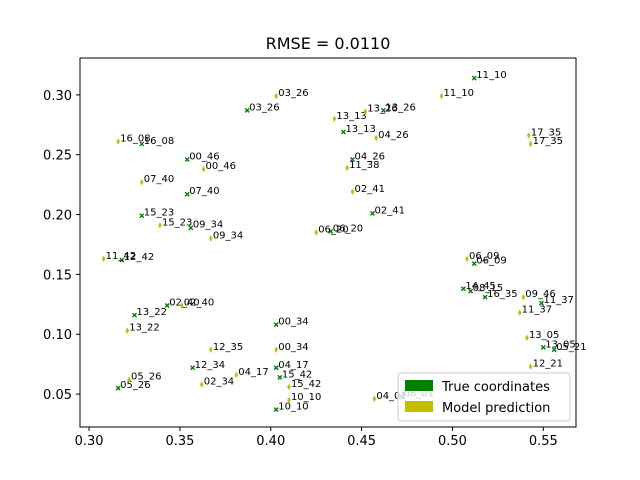 This screenshot has width=640, height=480. I want to click on point-label: 13_05, so click(544, 335).